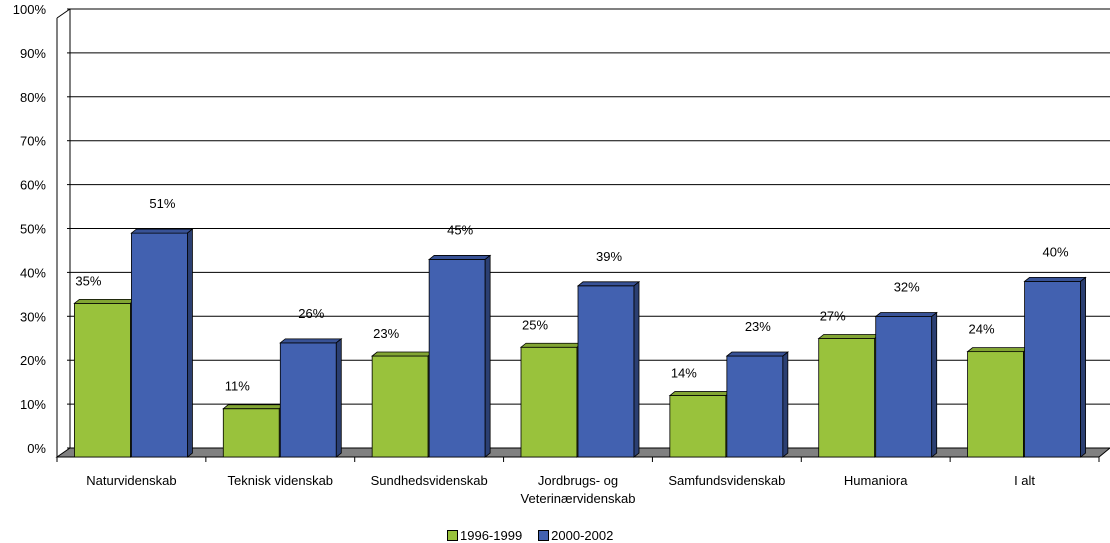  Describe the element at coordinates (491, 535) in the screenshot. I see `legend-label-series-1: 1996-1999` at that location.